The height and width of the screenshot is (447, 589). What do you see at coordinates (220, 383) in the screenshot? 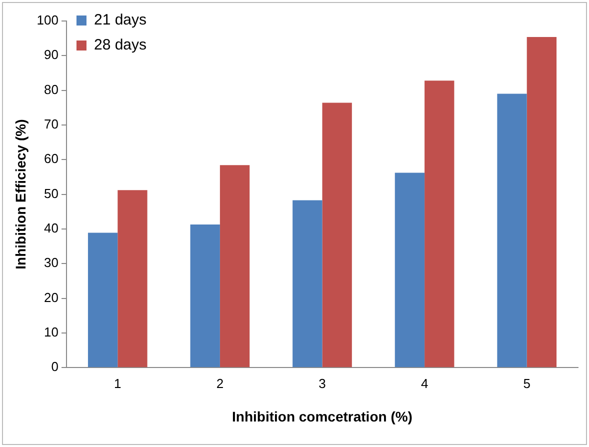
I see `x-tick-label: 2` at bounding box center [220, 383].